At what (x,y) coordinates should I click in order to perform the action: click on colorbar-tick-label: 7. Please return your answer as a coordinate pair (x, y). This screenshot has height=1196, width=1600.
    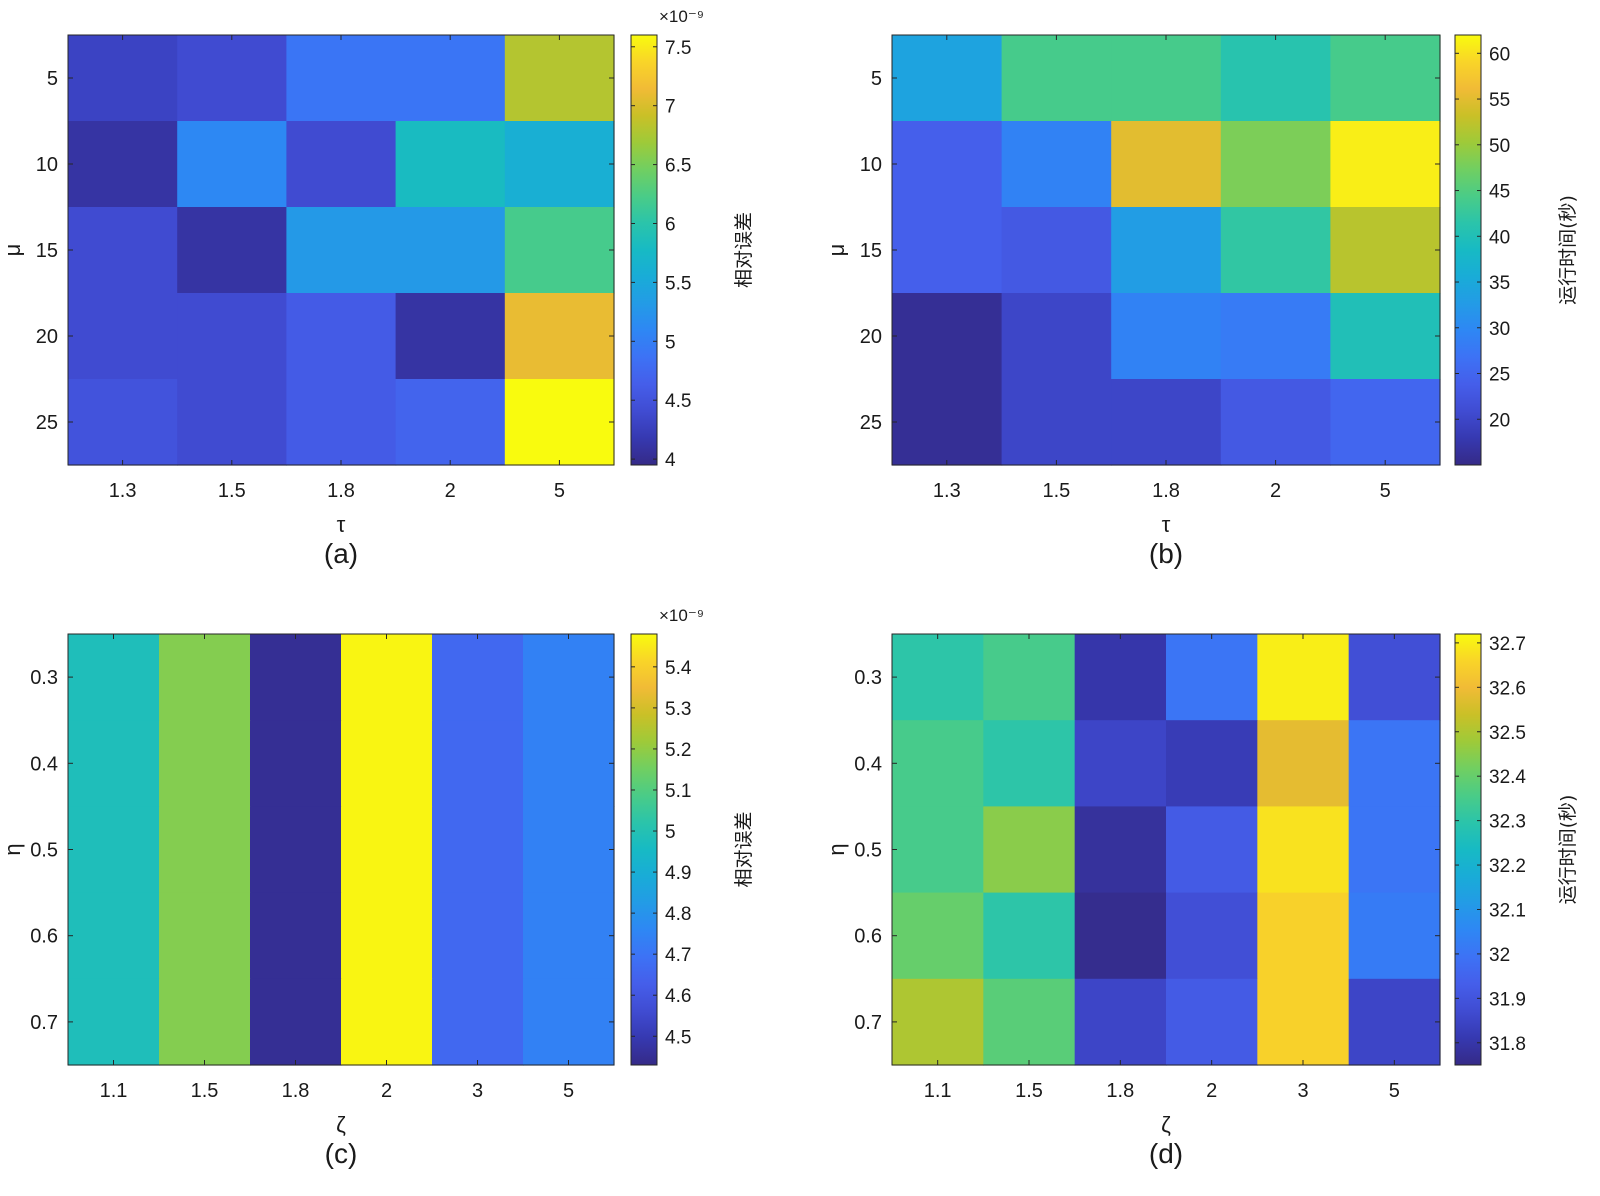
    Looking at the image, I should click on (670, 107).